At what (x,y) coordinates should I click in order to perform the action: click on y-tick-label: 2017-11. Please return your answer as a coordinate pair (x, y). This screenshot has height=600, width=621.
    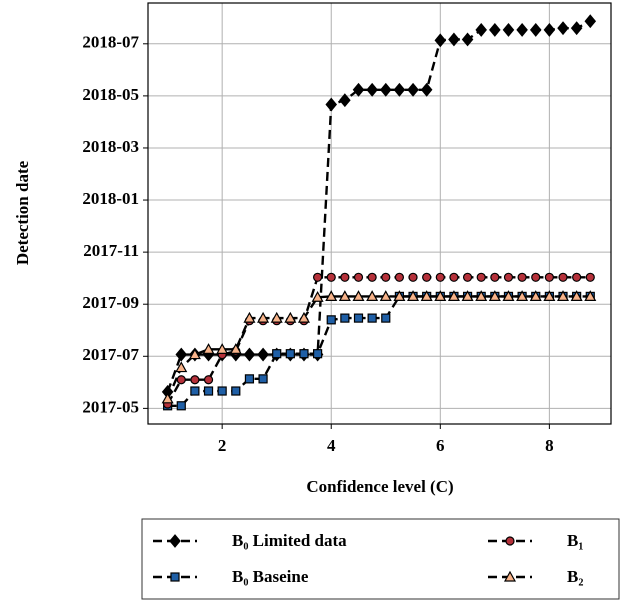
    Looking at the image, I should click on (111, 250).